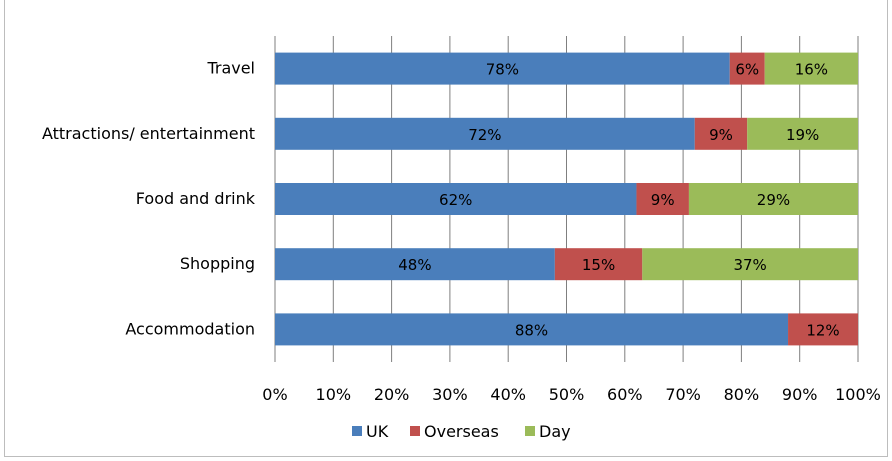 The image size is (892, 461). I want to click on x-tick-label: 30%, so click(450, 394).